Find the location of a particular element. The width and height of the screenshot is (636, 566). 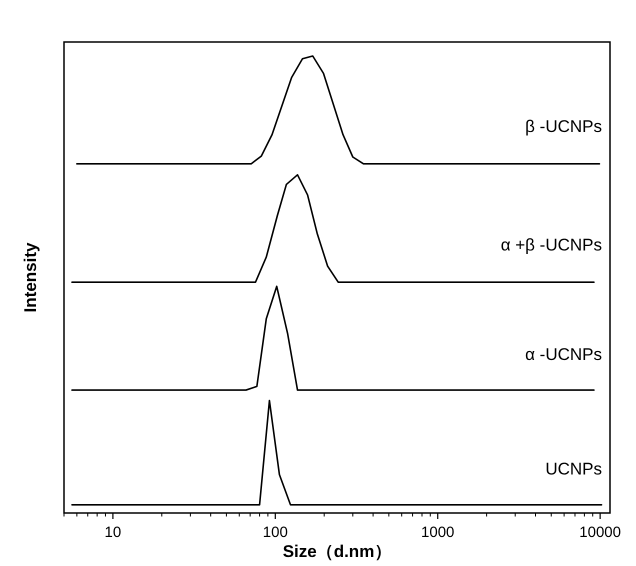

x-tick-label: 10000 is located at coordinates (600, 532).